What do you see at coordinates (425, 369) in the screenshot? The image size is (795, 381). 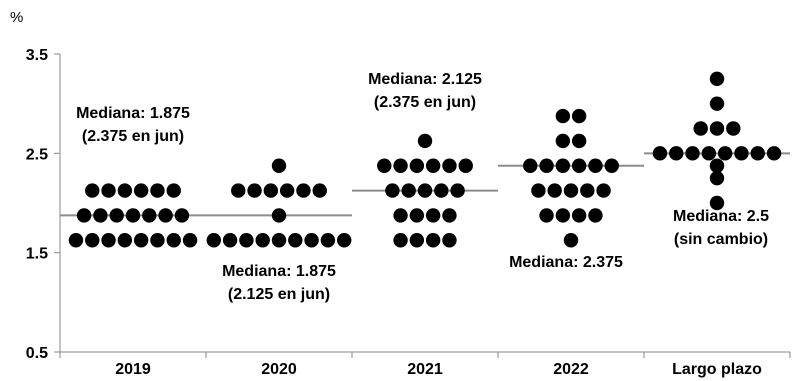 I see `x-category-label: 2021` at bounding box center [425, 369].